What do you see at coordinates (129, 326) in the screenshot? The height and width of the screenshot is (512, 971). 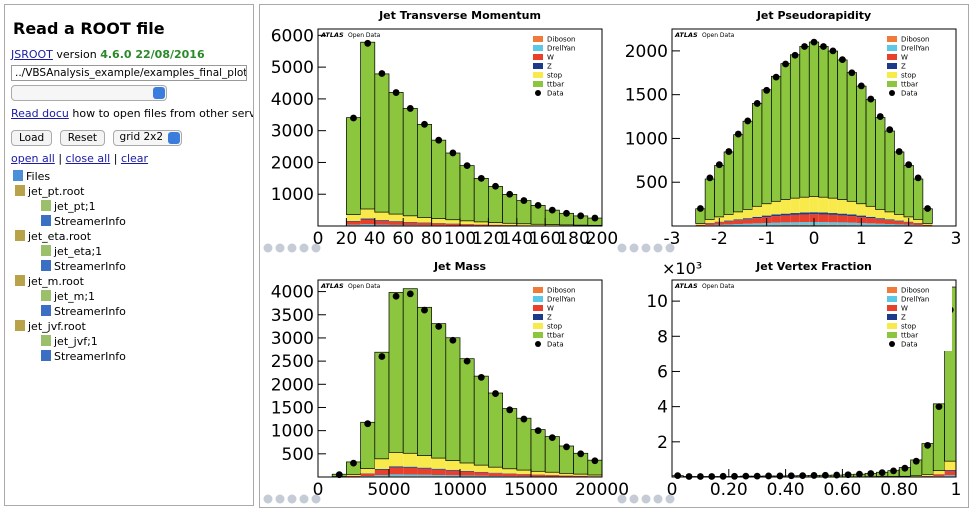 I see `tree-file: jet_jvf.root` at bounding box center [129, 326].